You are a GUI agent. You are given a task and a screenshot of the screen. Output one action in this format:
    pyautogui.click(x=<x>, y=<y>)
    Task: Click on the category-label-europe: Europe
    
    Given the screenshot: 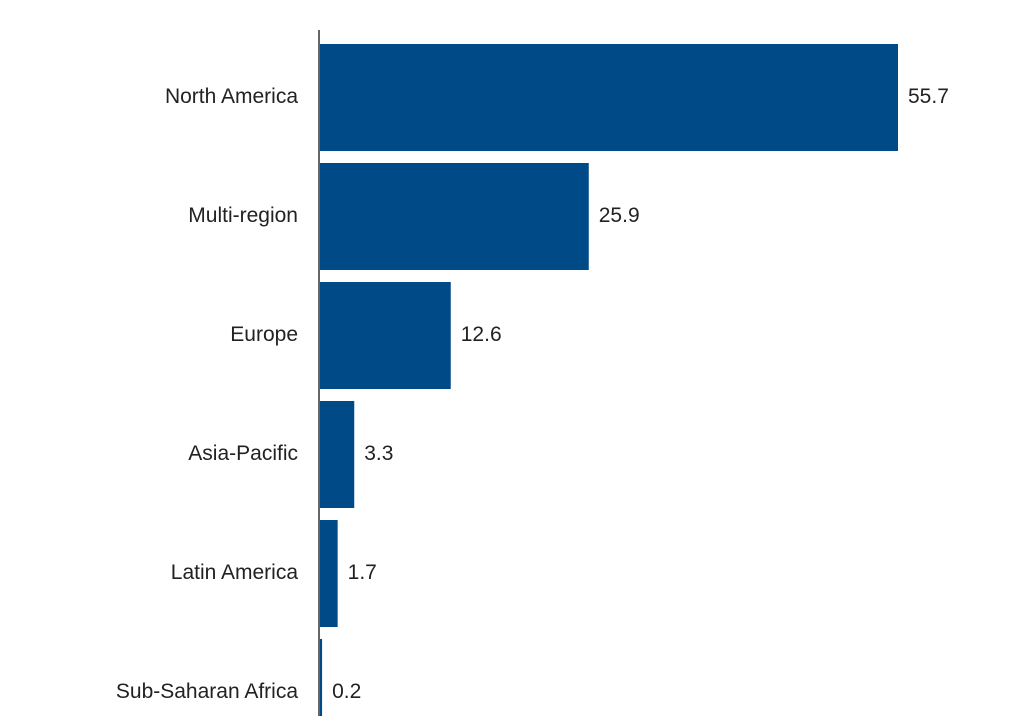 What is the action you would take?
    pyautogui.click(x=264, y=334)
    